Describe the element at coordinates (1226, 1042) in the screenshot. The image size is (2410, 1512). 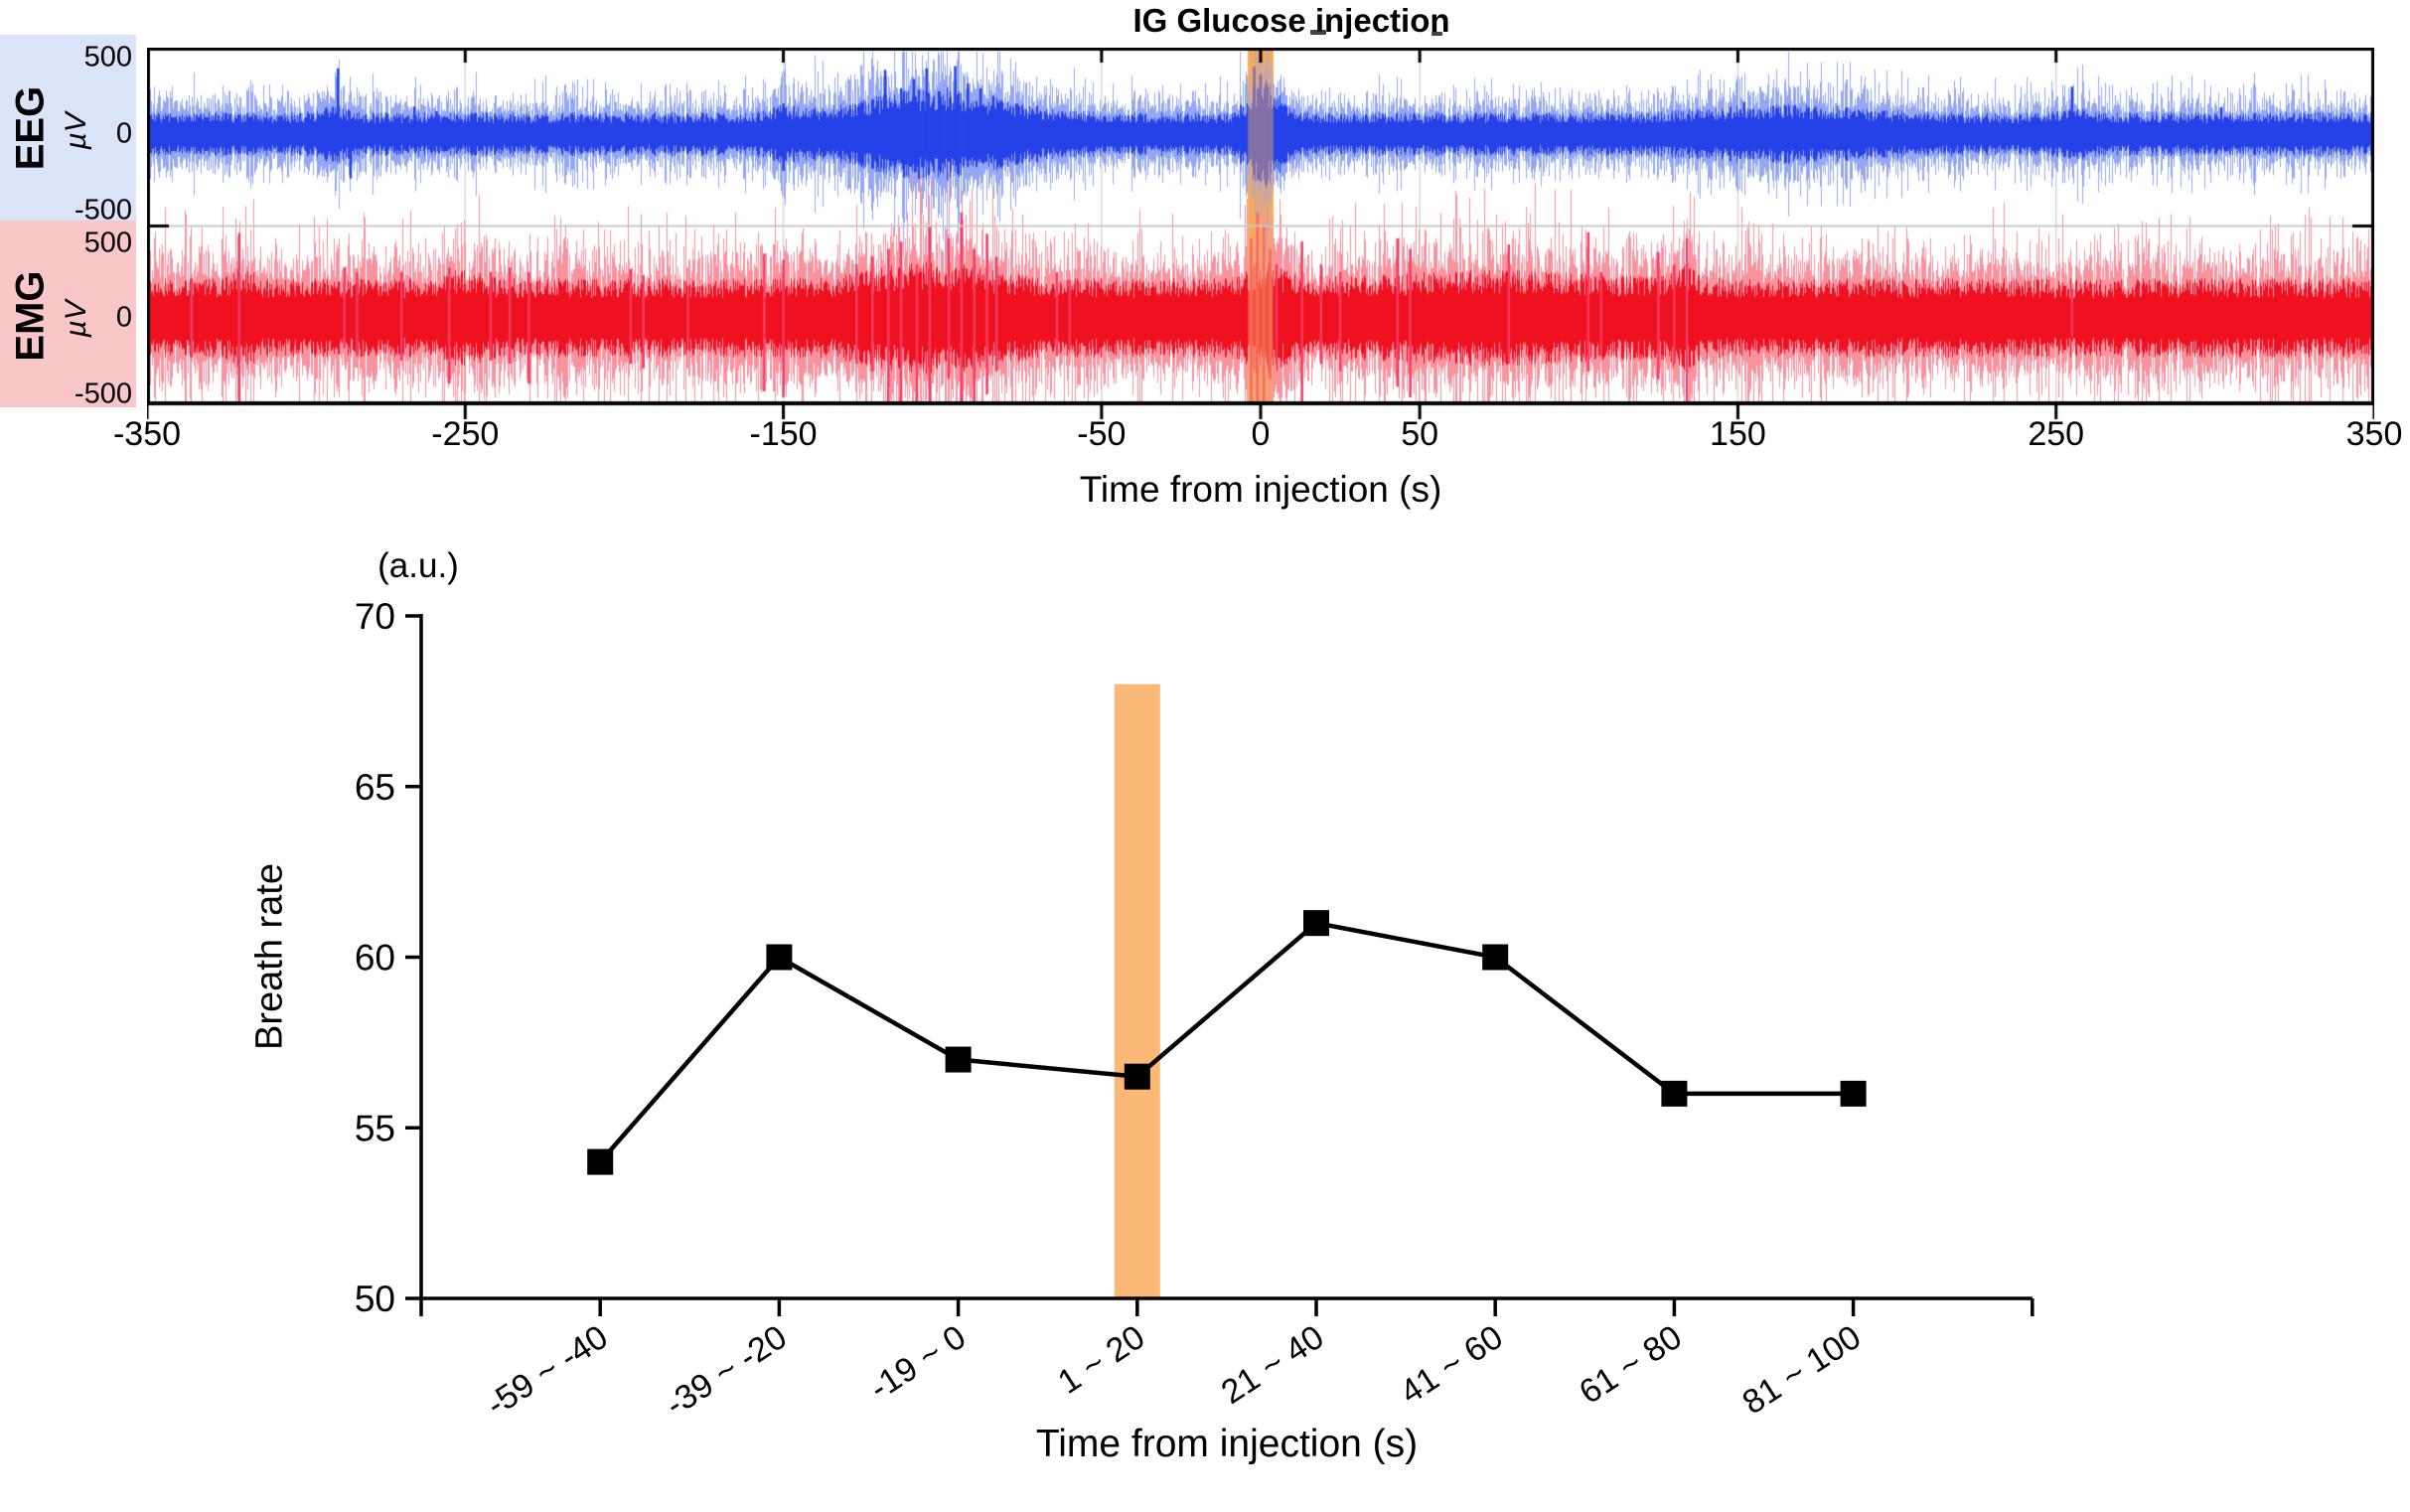
I see `breath-rate-line` at that location.